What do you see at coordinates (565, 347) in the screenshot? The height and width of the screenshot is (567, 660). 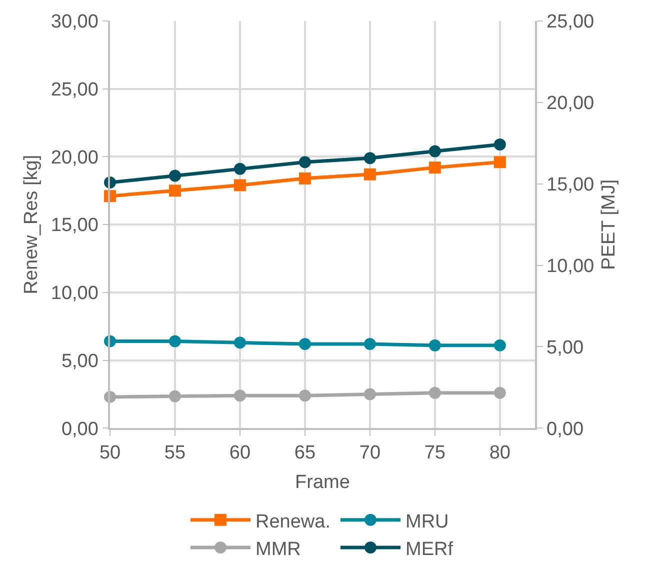 I see `y2-tick-label: 5,00` at bounding box center [565, 347].